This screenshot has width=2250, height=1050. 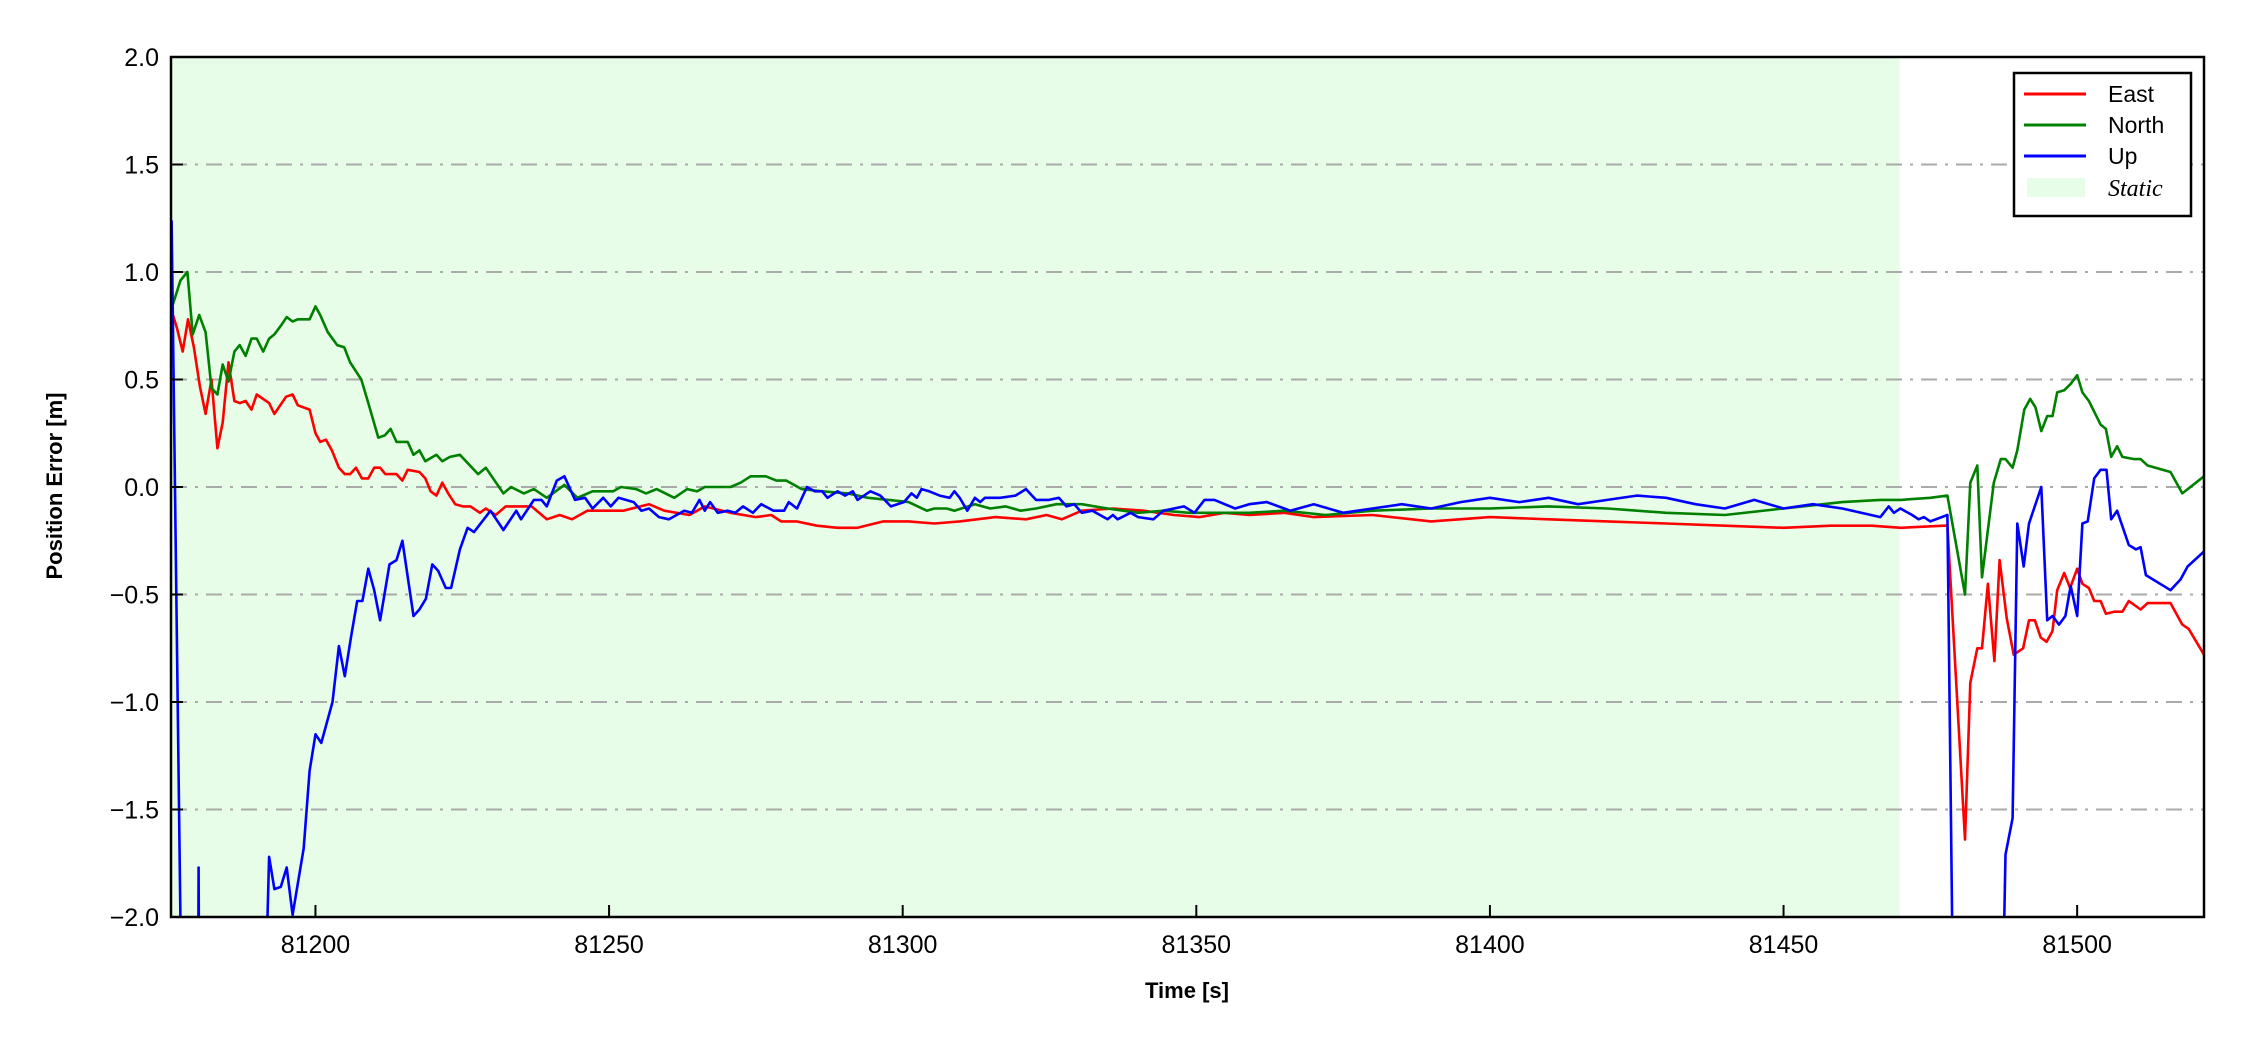 I want to click on y-tick-label: −0.5, so click(x=134, y=596).